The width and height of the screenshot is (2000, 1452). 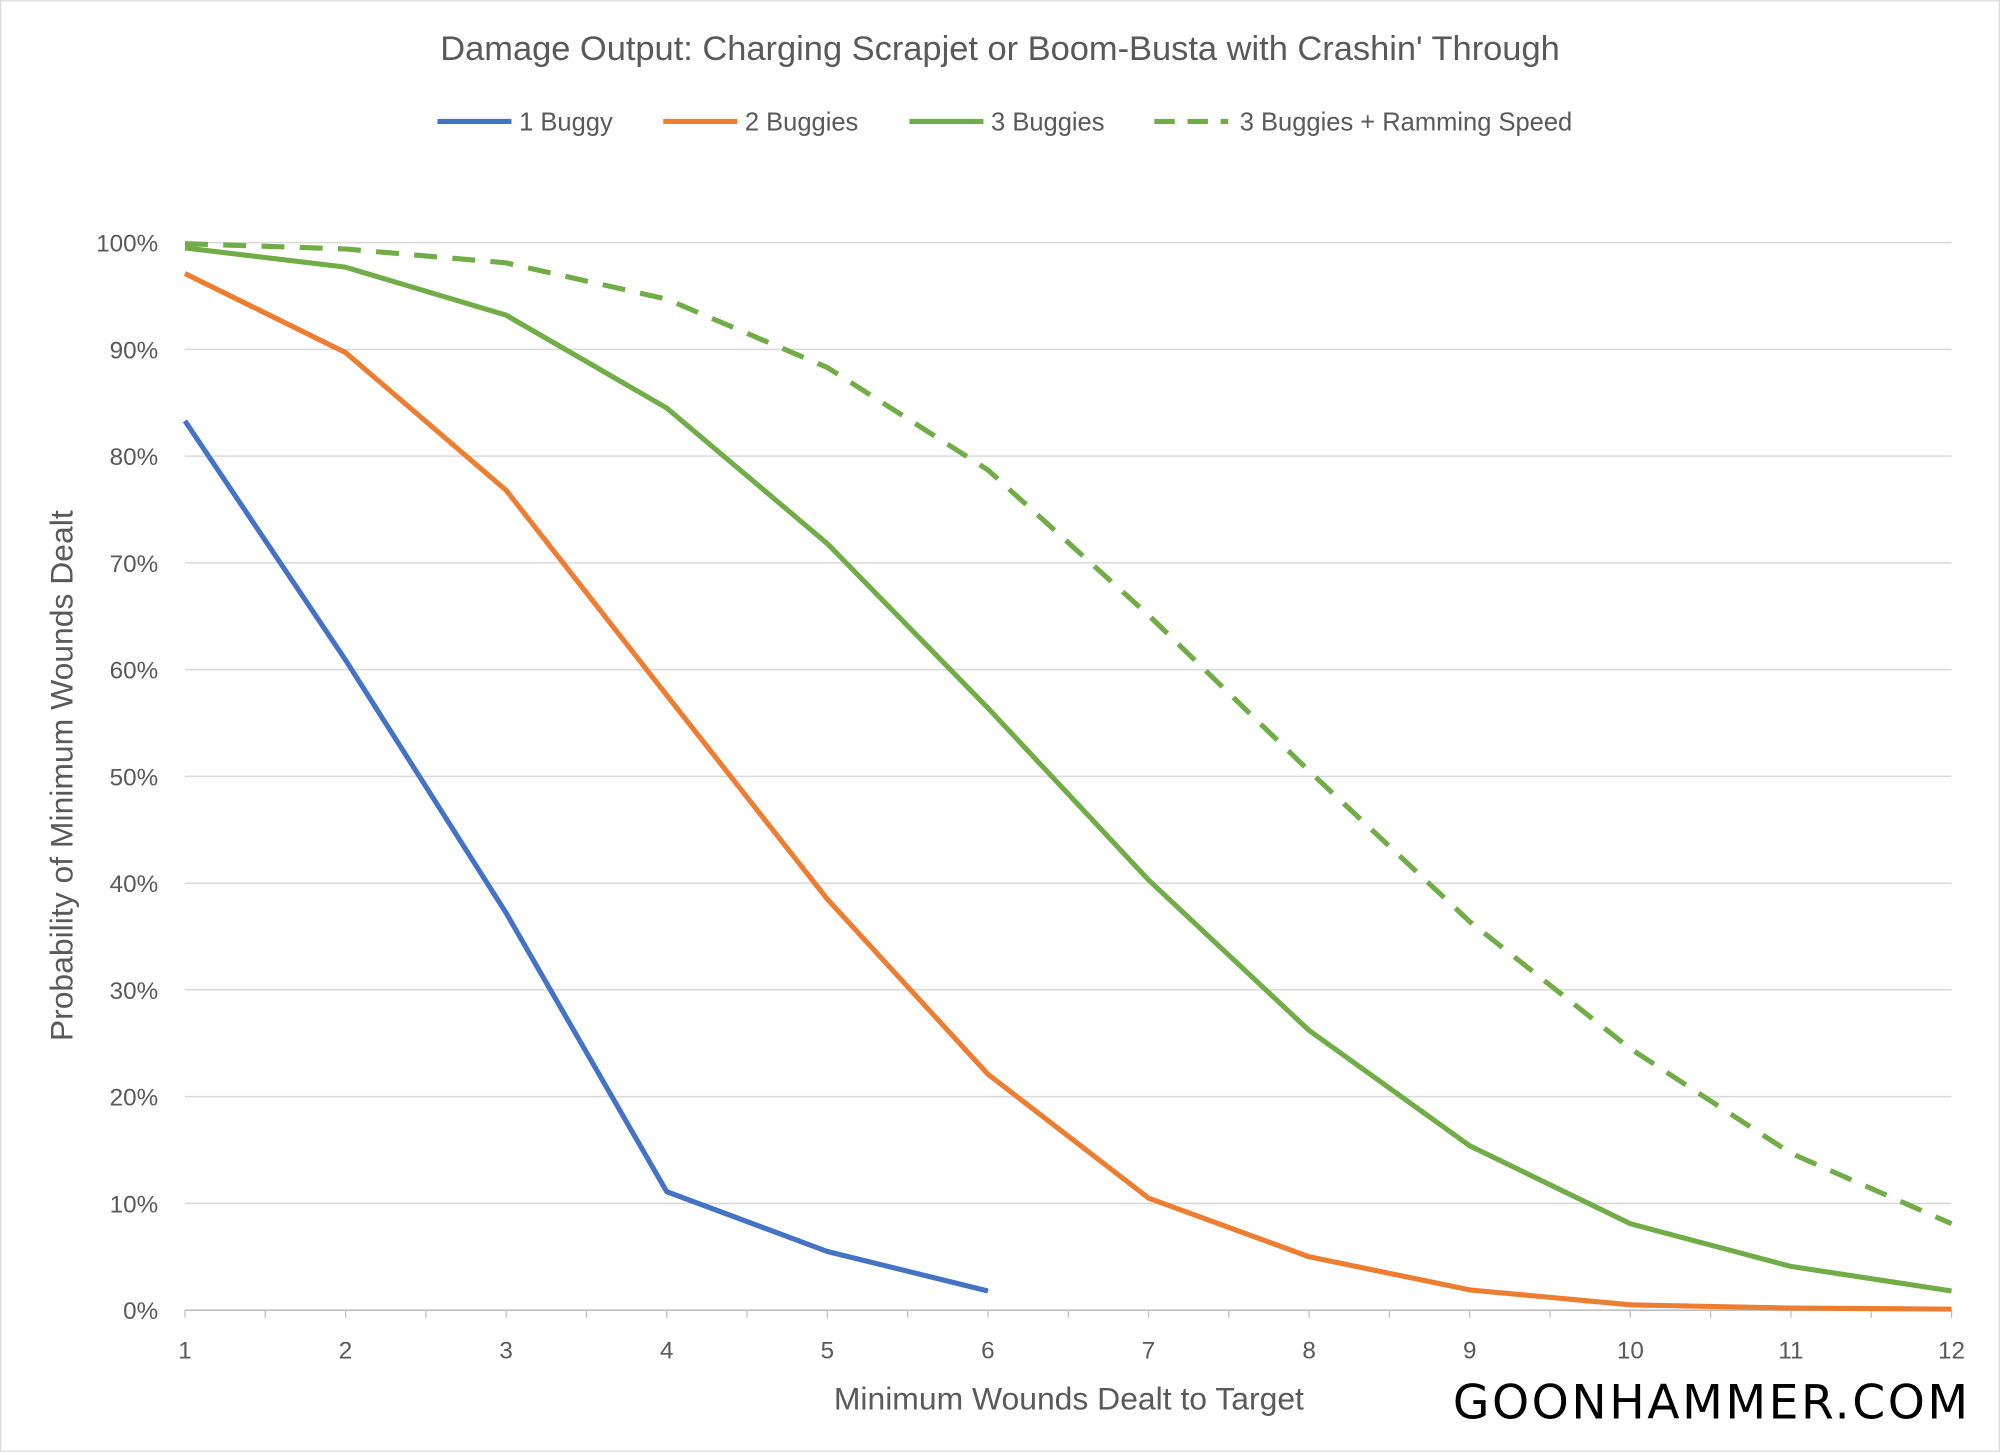 What do you see at coordinates (1069, 1399) in the screenshot?
I see `x-axis-label: Minimum Wounds Dealt to Target` at bounding box center [1069, 1399].